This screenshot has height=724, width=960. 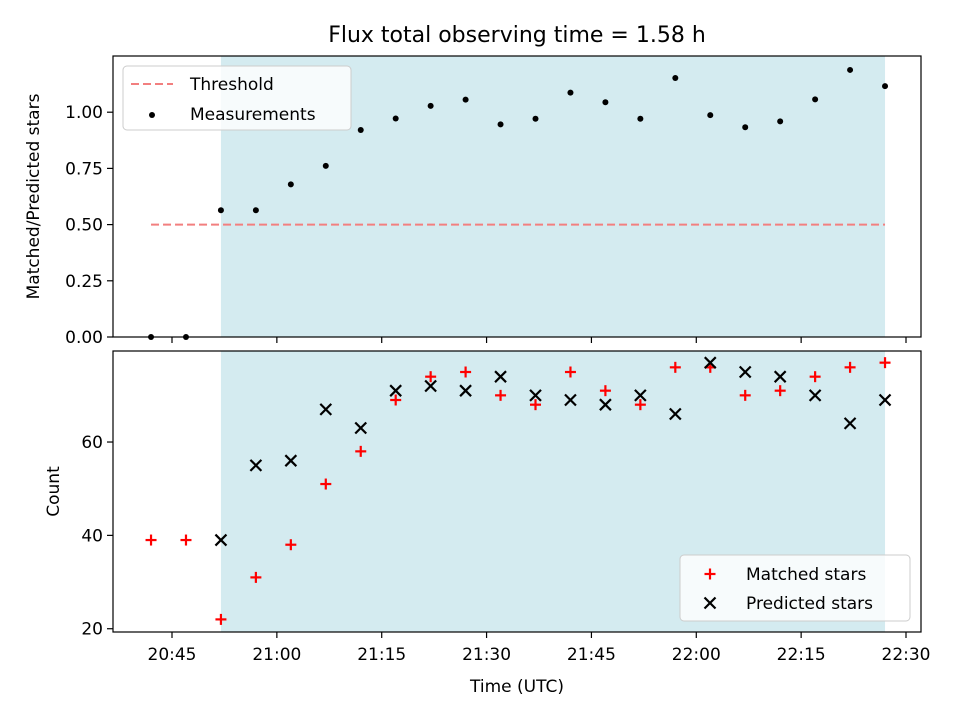 What do you see at coordinates (806, 575) in the screenshot?
I see `legend-matched-label: Matched stars` at bounding box center [806, 575].